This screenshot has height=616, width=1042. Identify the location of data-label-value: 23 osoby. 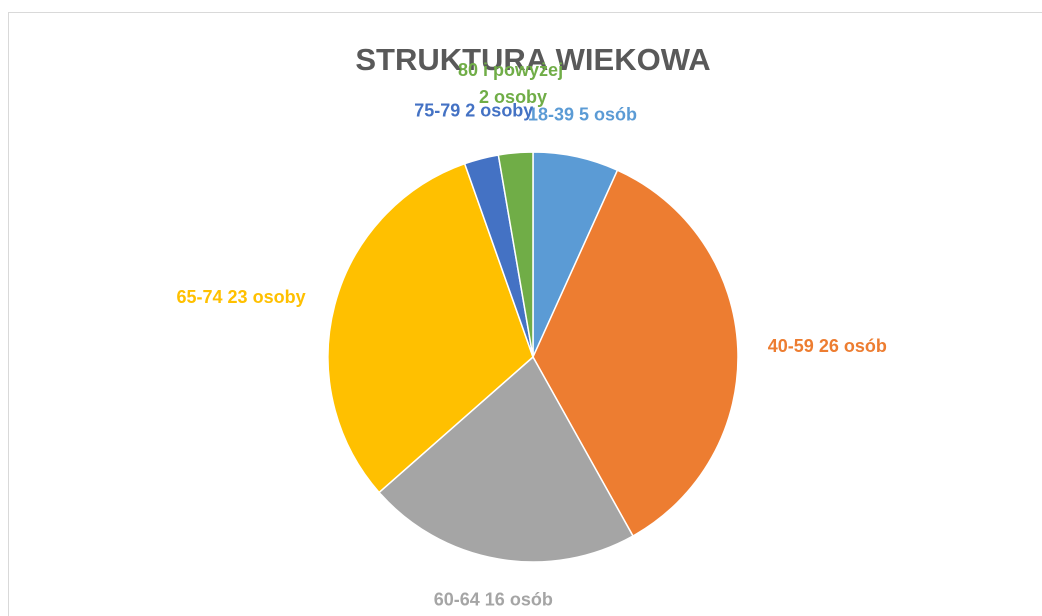
(267, 297).